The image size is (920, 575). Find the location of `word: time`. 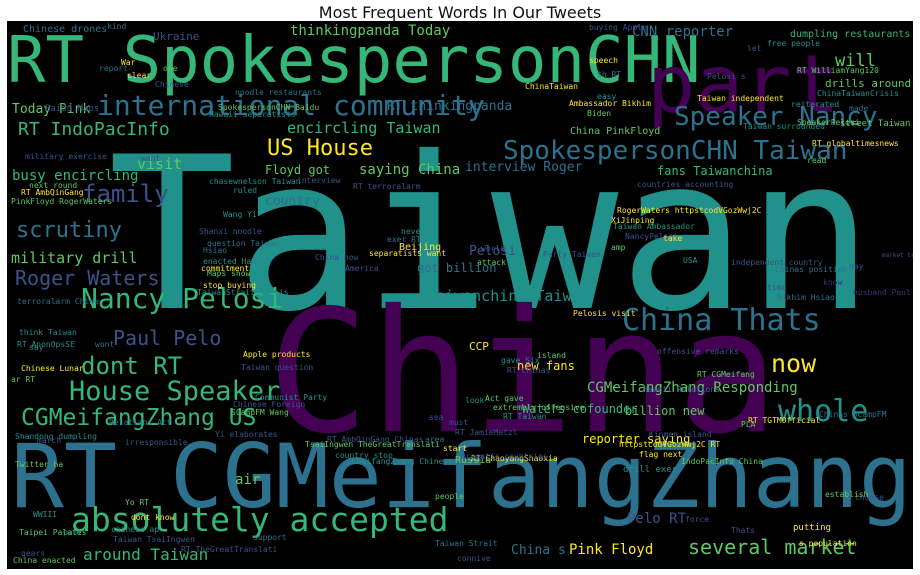

word: time is located at coordinates (777, 287).